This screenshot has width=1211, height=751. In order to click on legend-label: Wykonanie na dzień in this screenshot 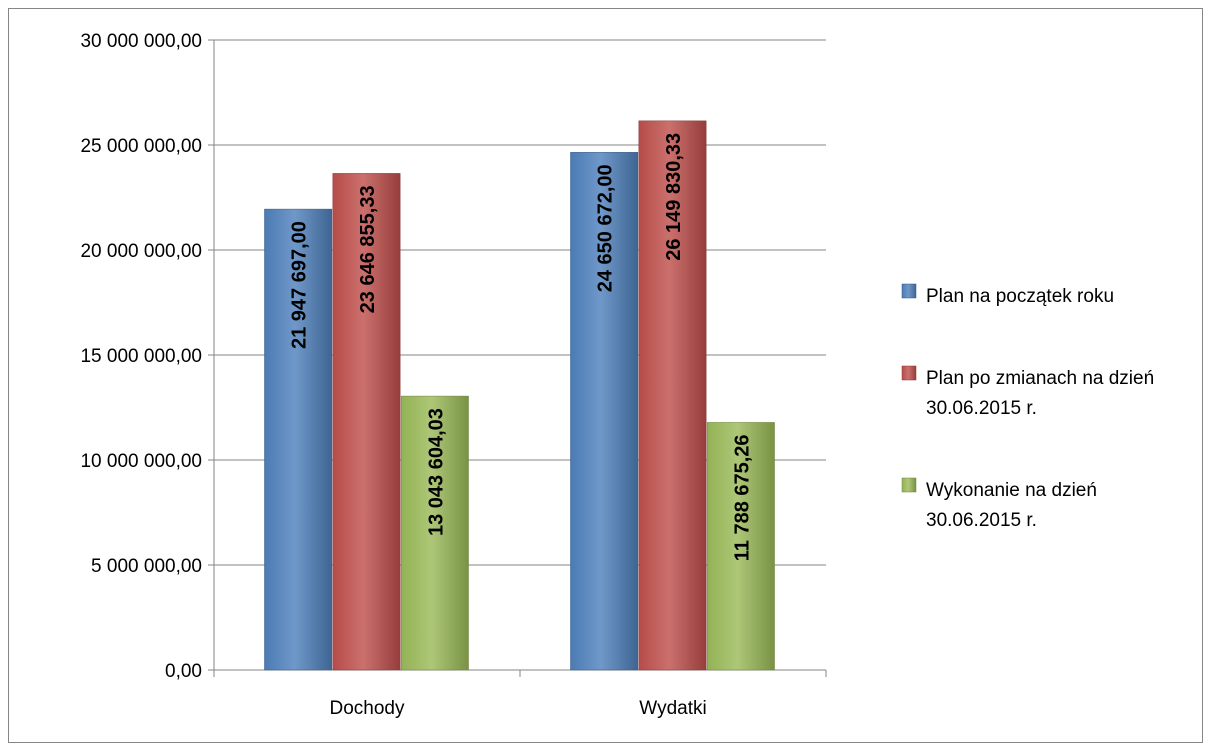, I will do `click(1011, 490)`.